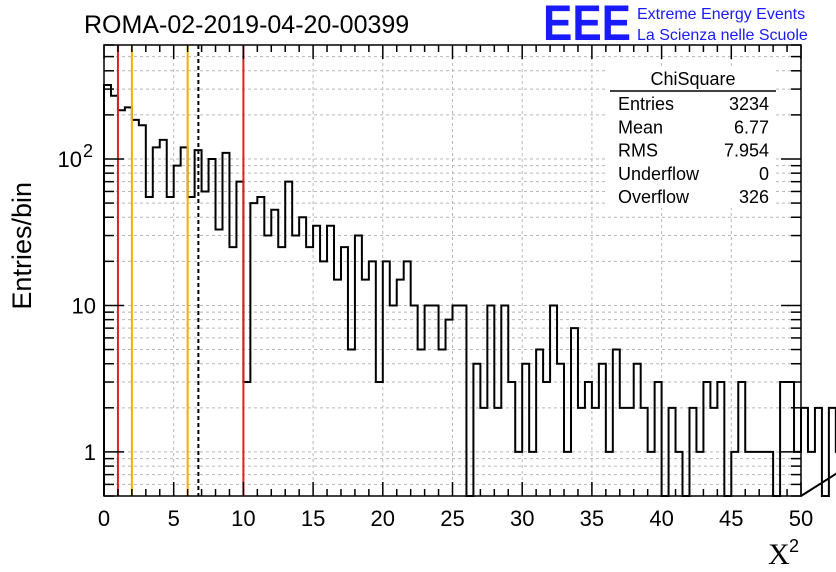 Image resolution: width=836 pixels, height=572 pixels. I want to click on stats-row-value: 7.954, so click(746, 151).